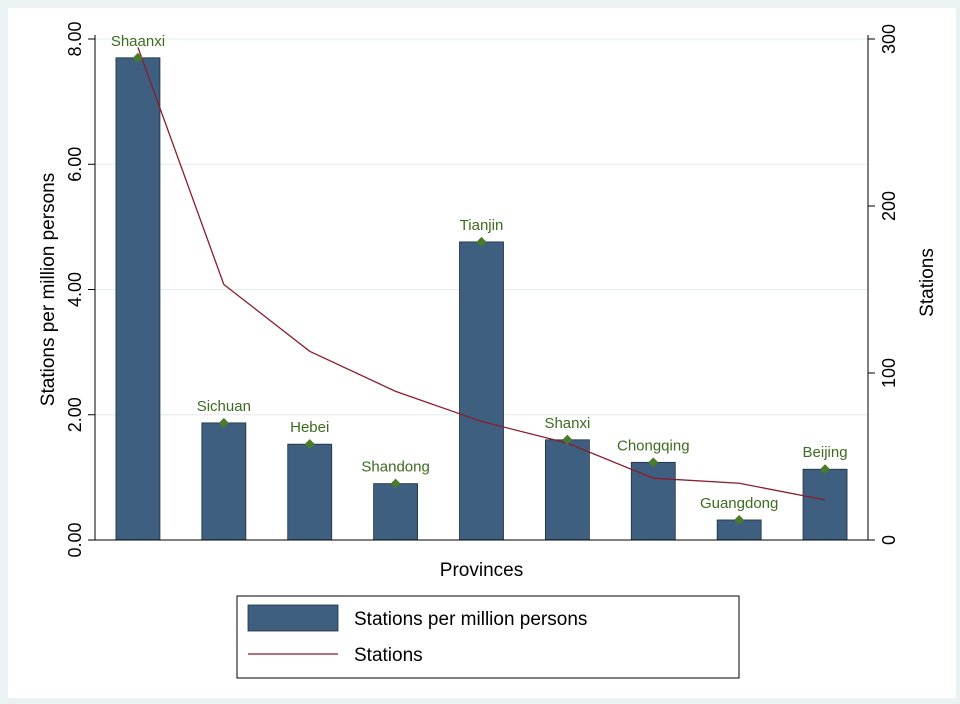 The width and height of the screenshot is (960, 704). I want to click on y2-tick-label: 0, so click(889, 540).